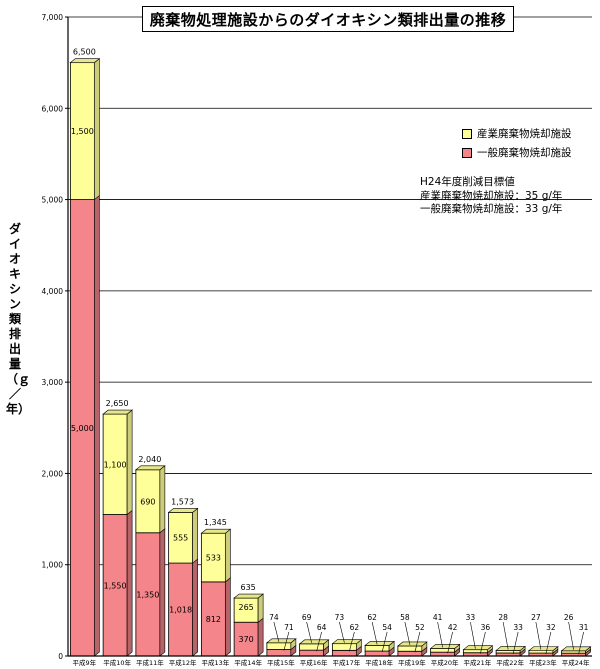 This screenshot has width=600, height=669. I want to click on label-municipal-3: 1,018, so click(180, 610).